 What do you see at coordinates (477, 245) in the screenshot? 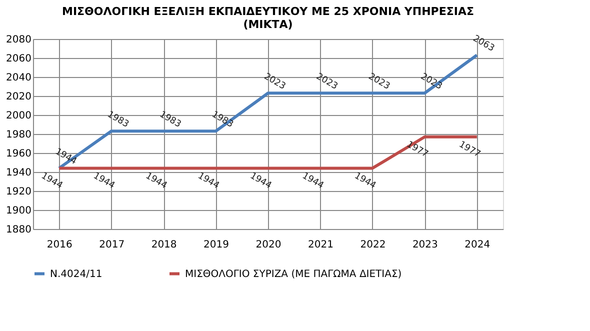
I see `x-tick-label: 2024` at bounding box center [477, 245].